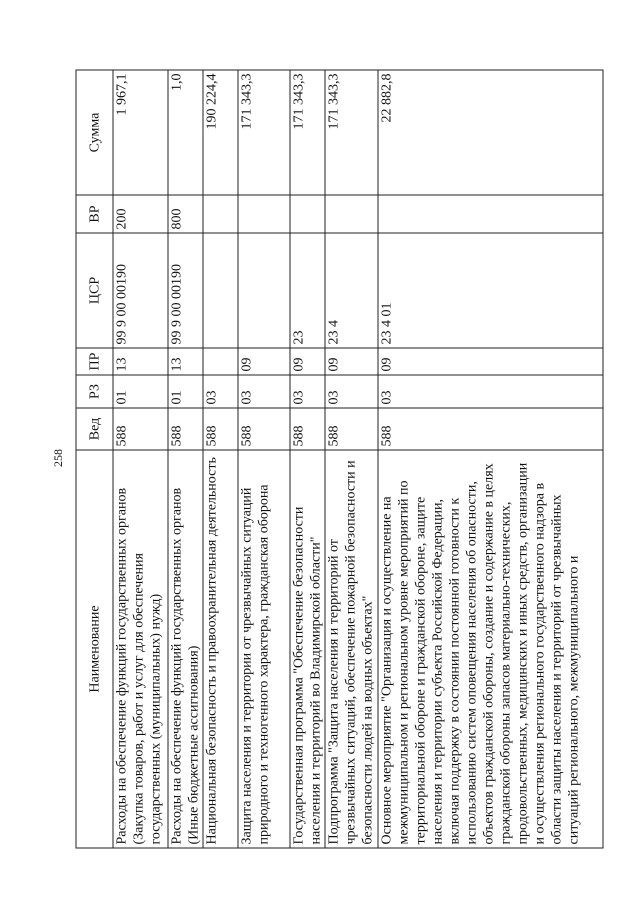  What do you see at coordinates (94, 391) in the screenshot?
I see `header-rz: РЗ` at bounding box center [94, 391].